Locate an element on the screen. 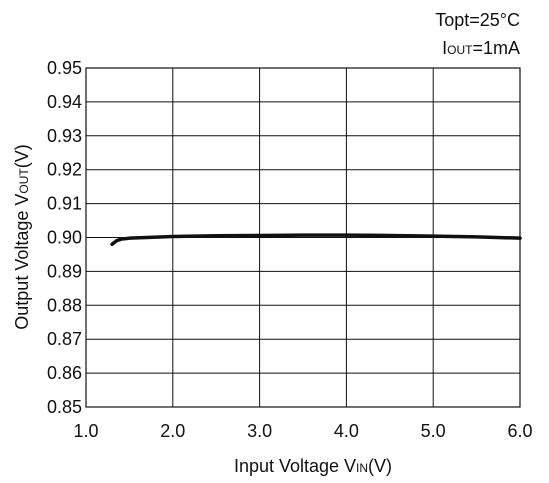 The height and width of the screenshot is (483, 549). y-axis-title: Output Voltage VOUT(V) is located at coordinates (22, 236).